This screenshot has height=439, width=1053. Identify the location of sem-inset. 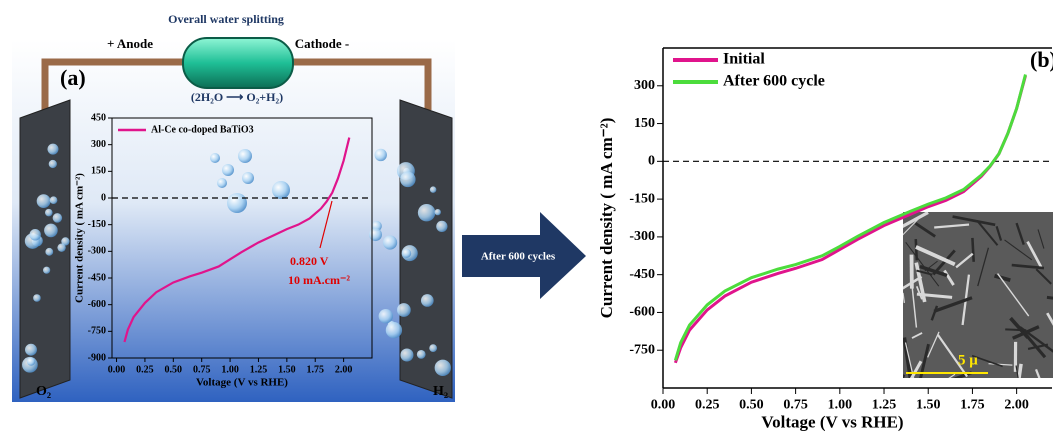
(978, 295).